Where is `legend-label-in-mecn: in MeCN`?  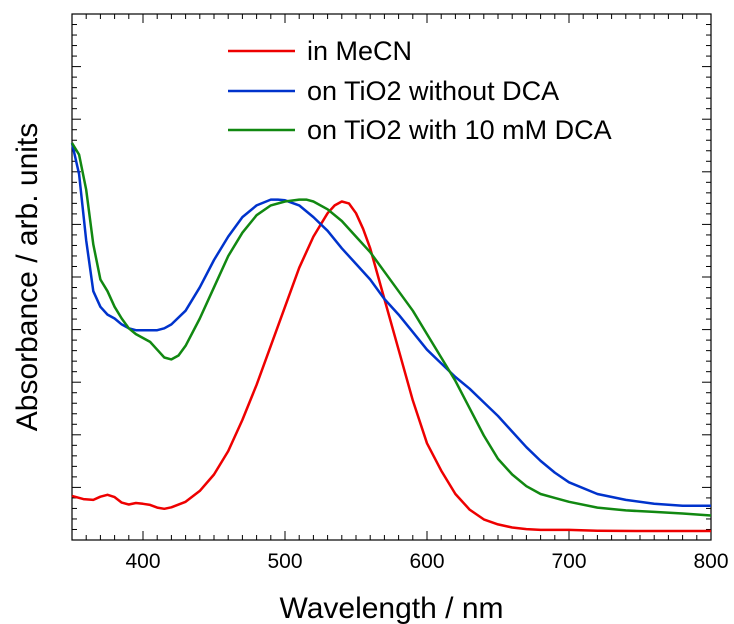
legend-label-in-mecn: in MeCN is located at coordinates (359, 51).